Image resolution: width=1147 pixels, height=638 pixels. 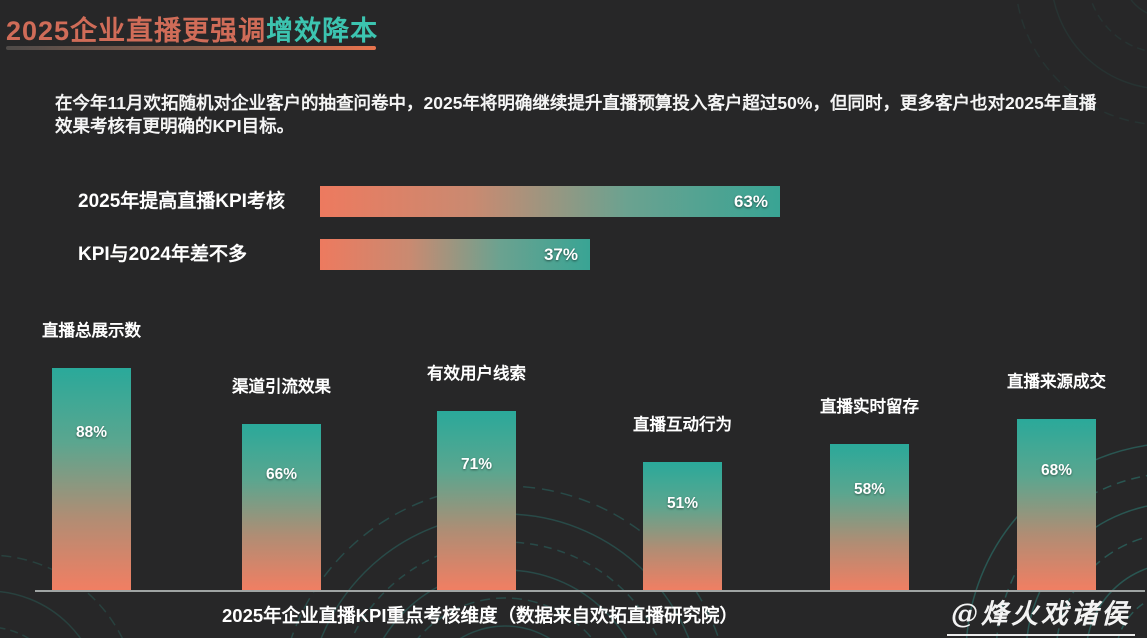 What do you see at coordinates (281, 474) in the screenshot?
I see `vbar-value-label: 66%` at bounding box center [281, 474].